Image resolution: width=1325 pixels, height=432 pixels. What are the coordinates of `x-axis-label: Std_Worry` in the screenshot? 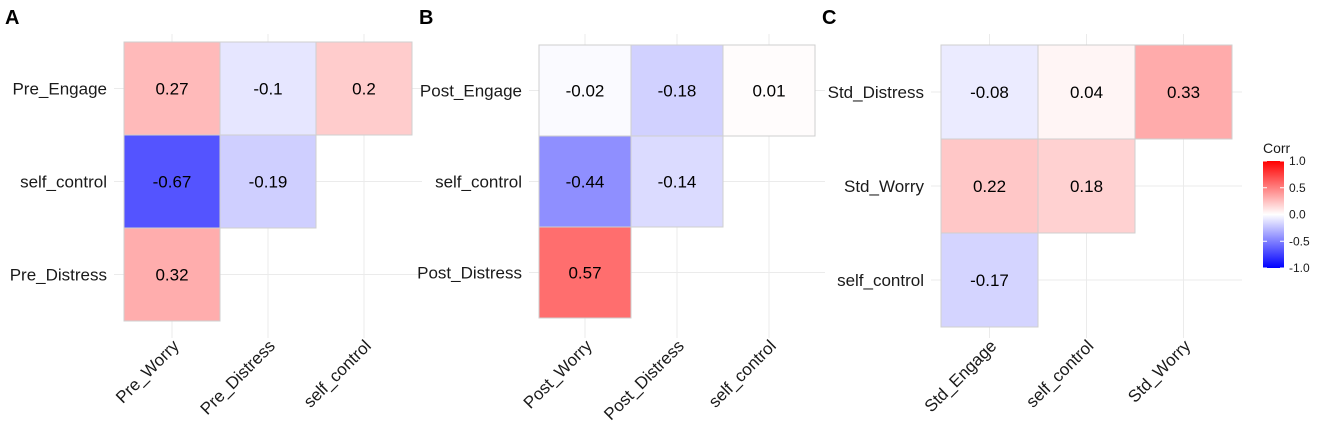 It's located at (1159, 371).